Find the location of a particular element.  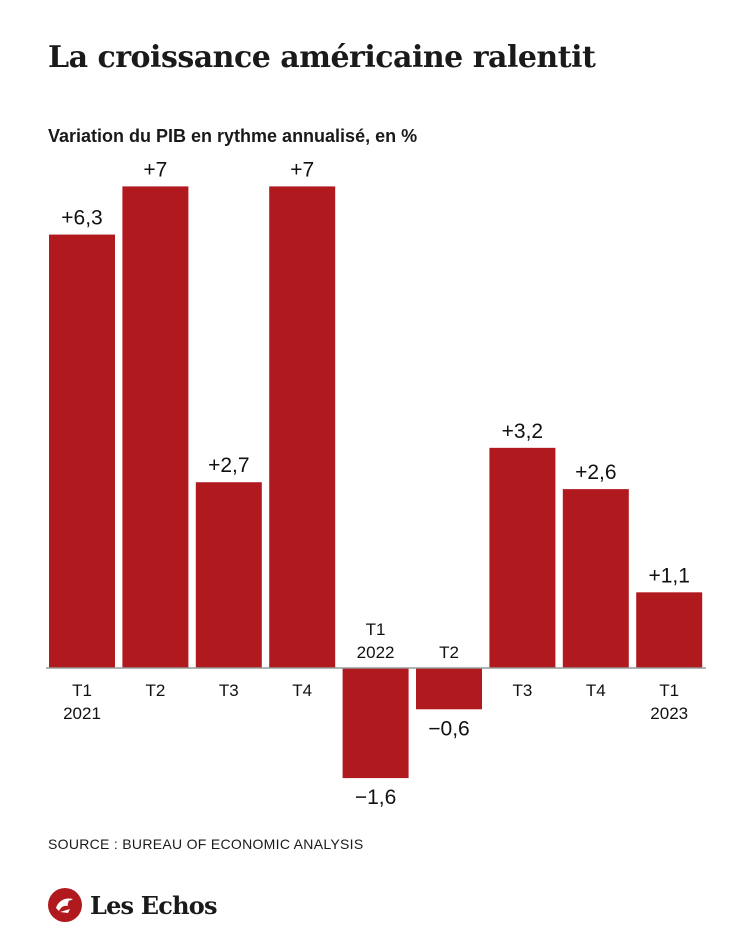

value-label-5: −1,6 is located at coordinates (375, 797).